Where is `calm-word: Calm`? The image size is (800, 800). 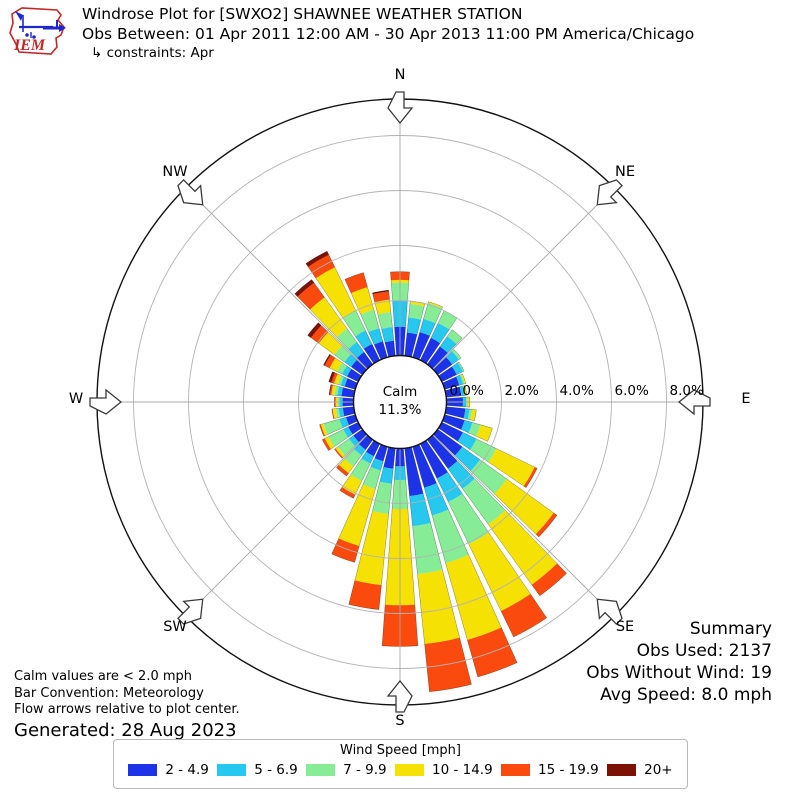
calm-word: Calm is located at coordinates (400, 392).